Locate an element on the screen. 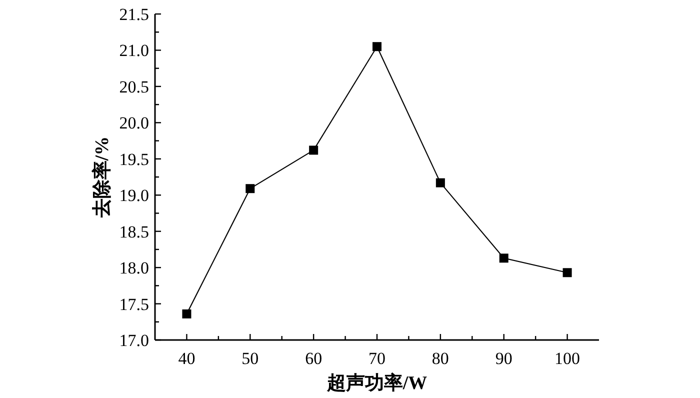 The height and width of the screenshot is (398, 700). x-tick-label: 100 is located at coordinates (567, 358).